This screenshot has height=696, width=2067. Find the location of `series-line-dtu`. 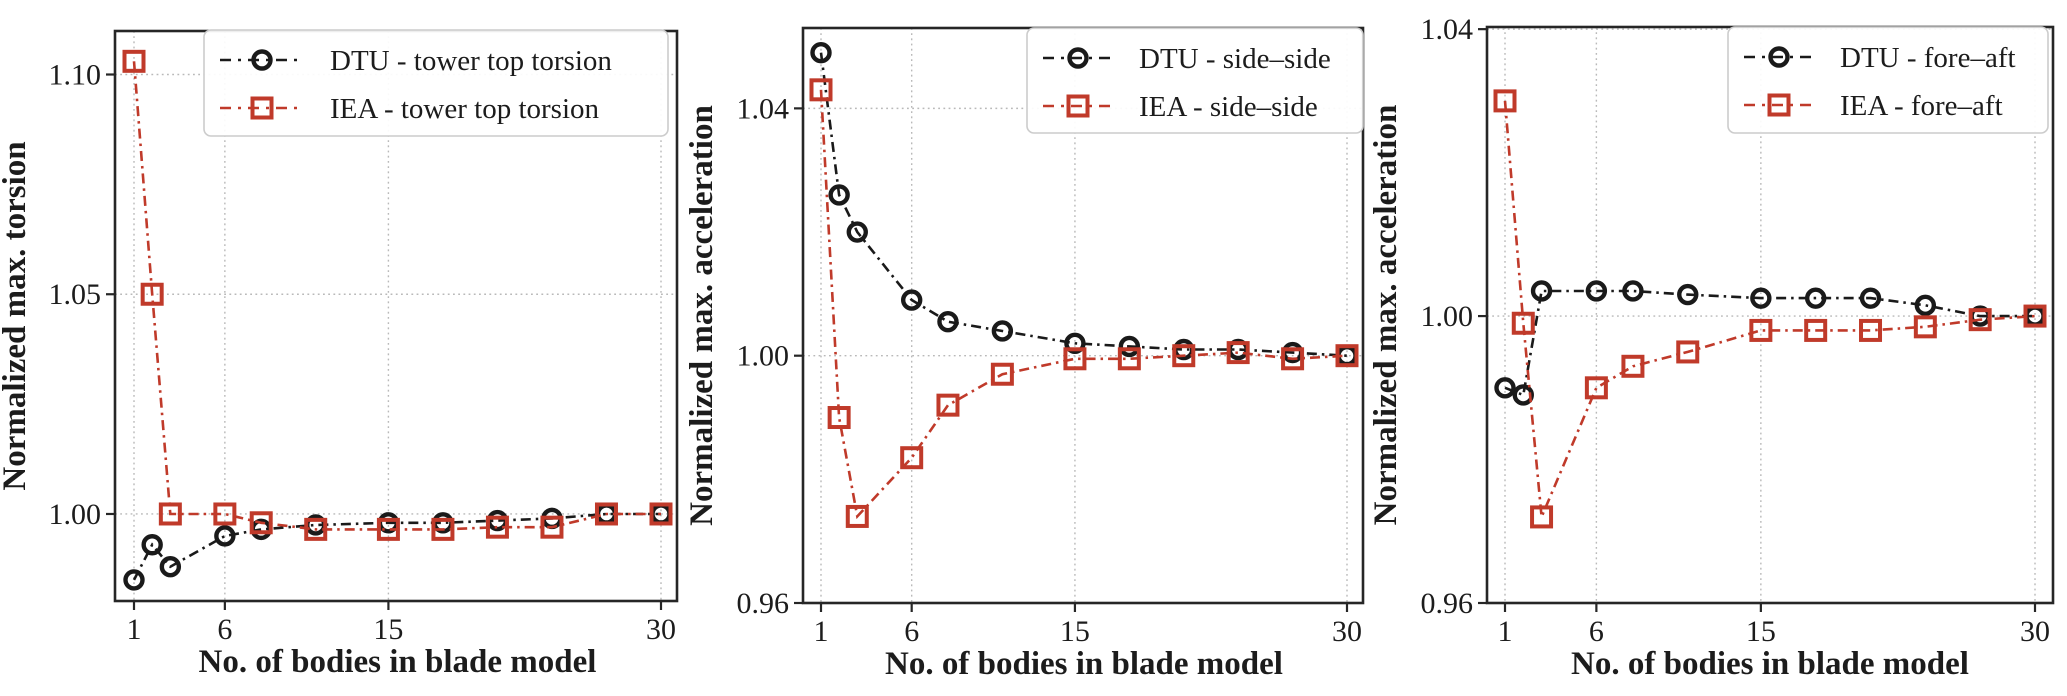

series-line-dtu is located at coordinates (1769, 343).